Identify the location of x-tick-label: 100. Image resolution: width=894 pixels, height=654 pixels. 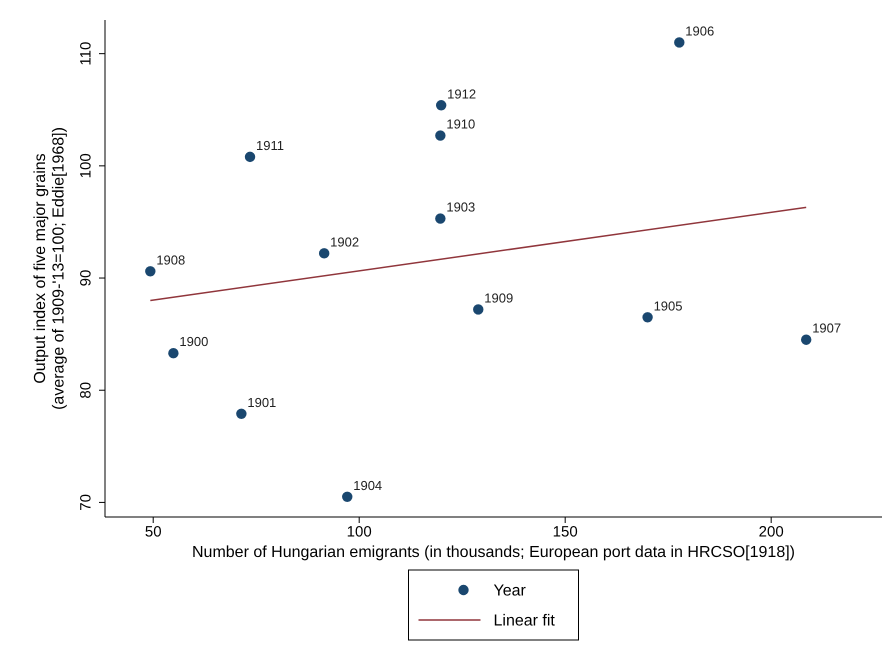
(359, 532).